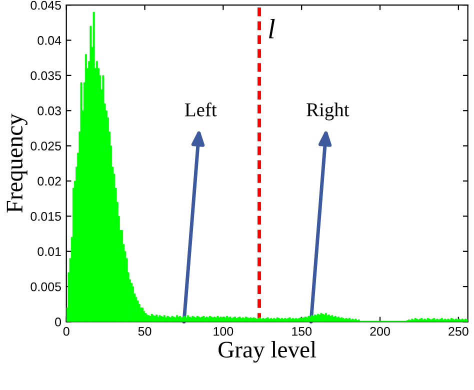 This screenshot has width=474, height=390. I want to click on x-tick-label: 0, so click(66, 331).